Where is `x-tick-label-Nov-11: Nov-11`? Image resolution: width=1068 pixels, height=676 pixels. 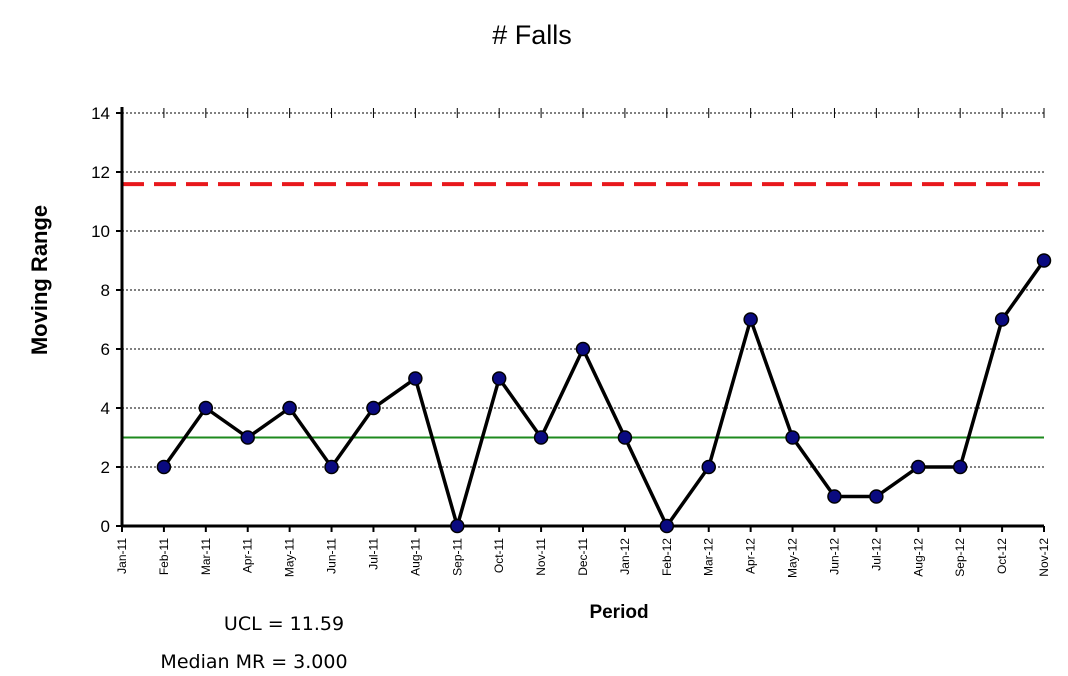 x-tick-label-Nov-11: Nov-11 is located at coordinates (541, 557).